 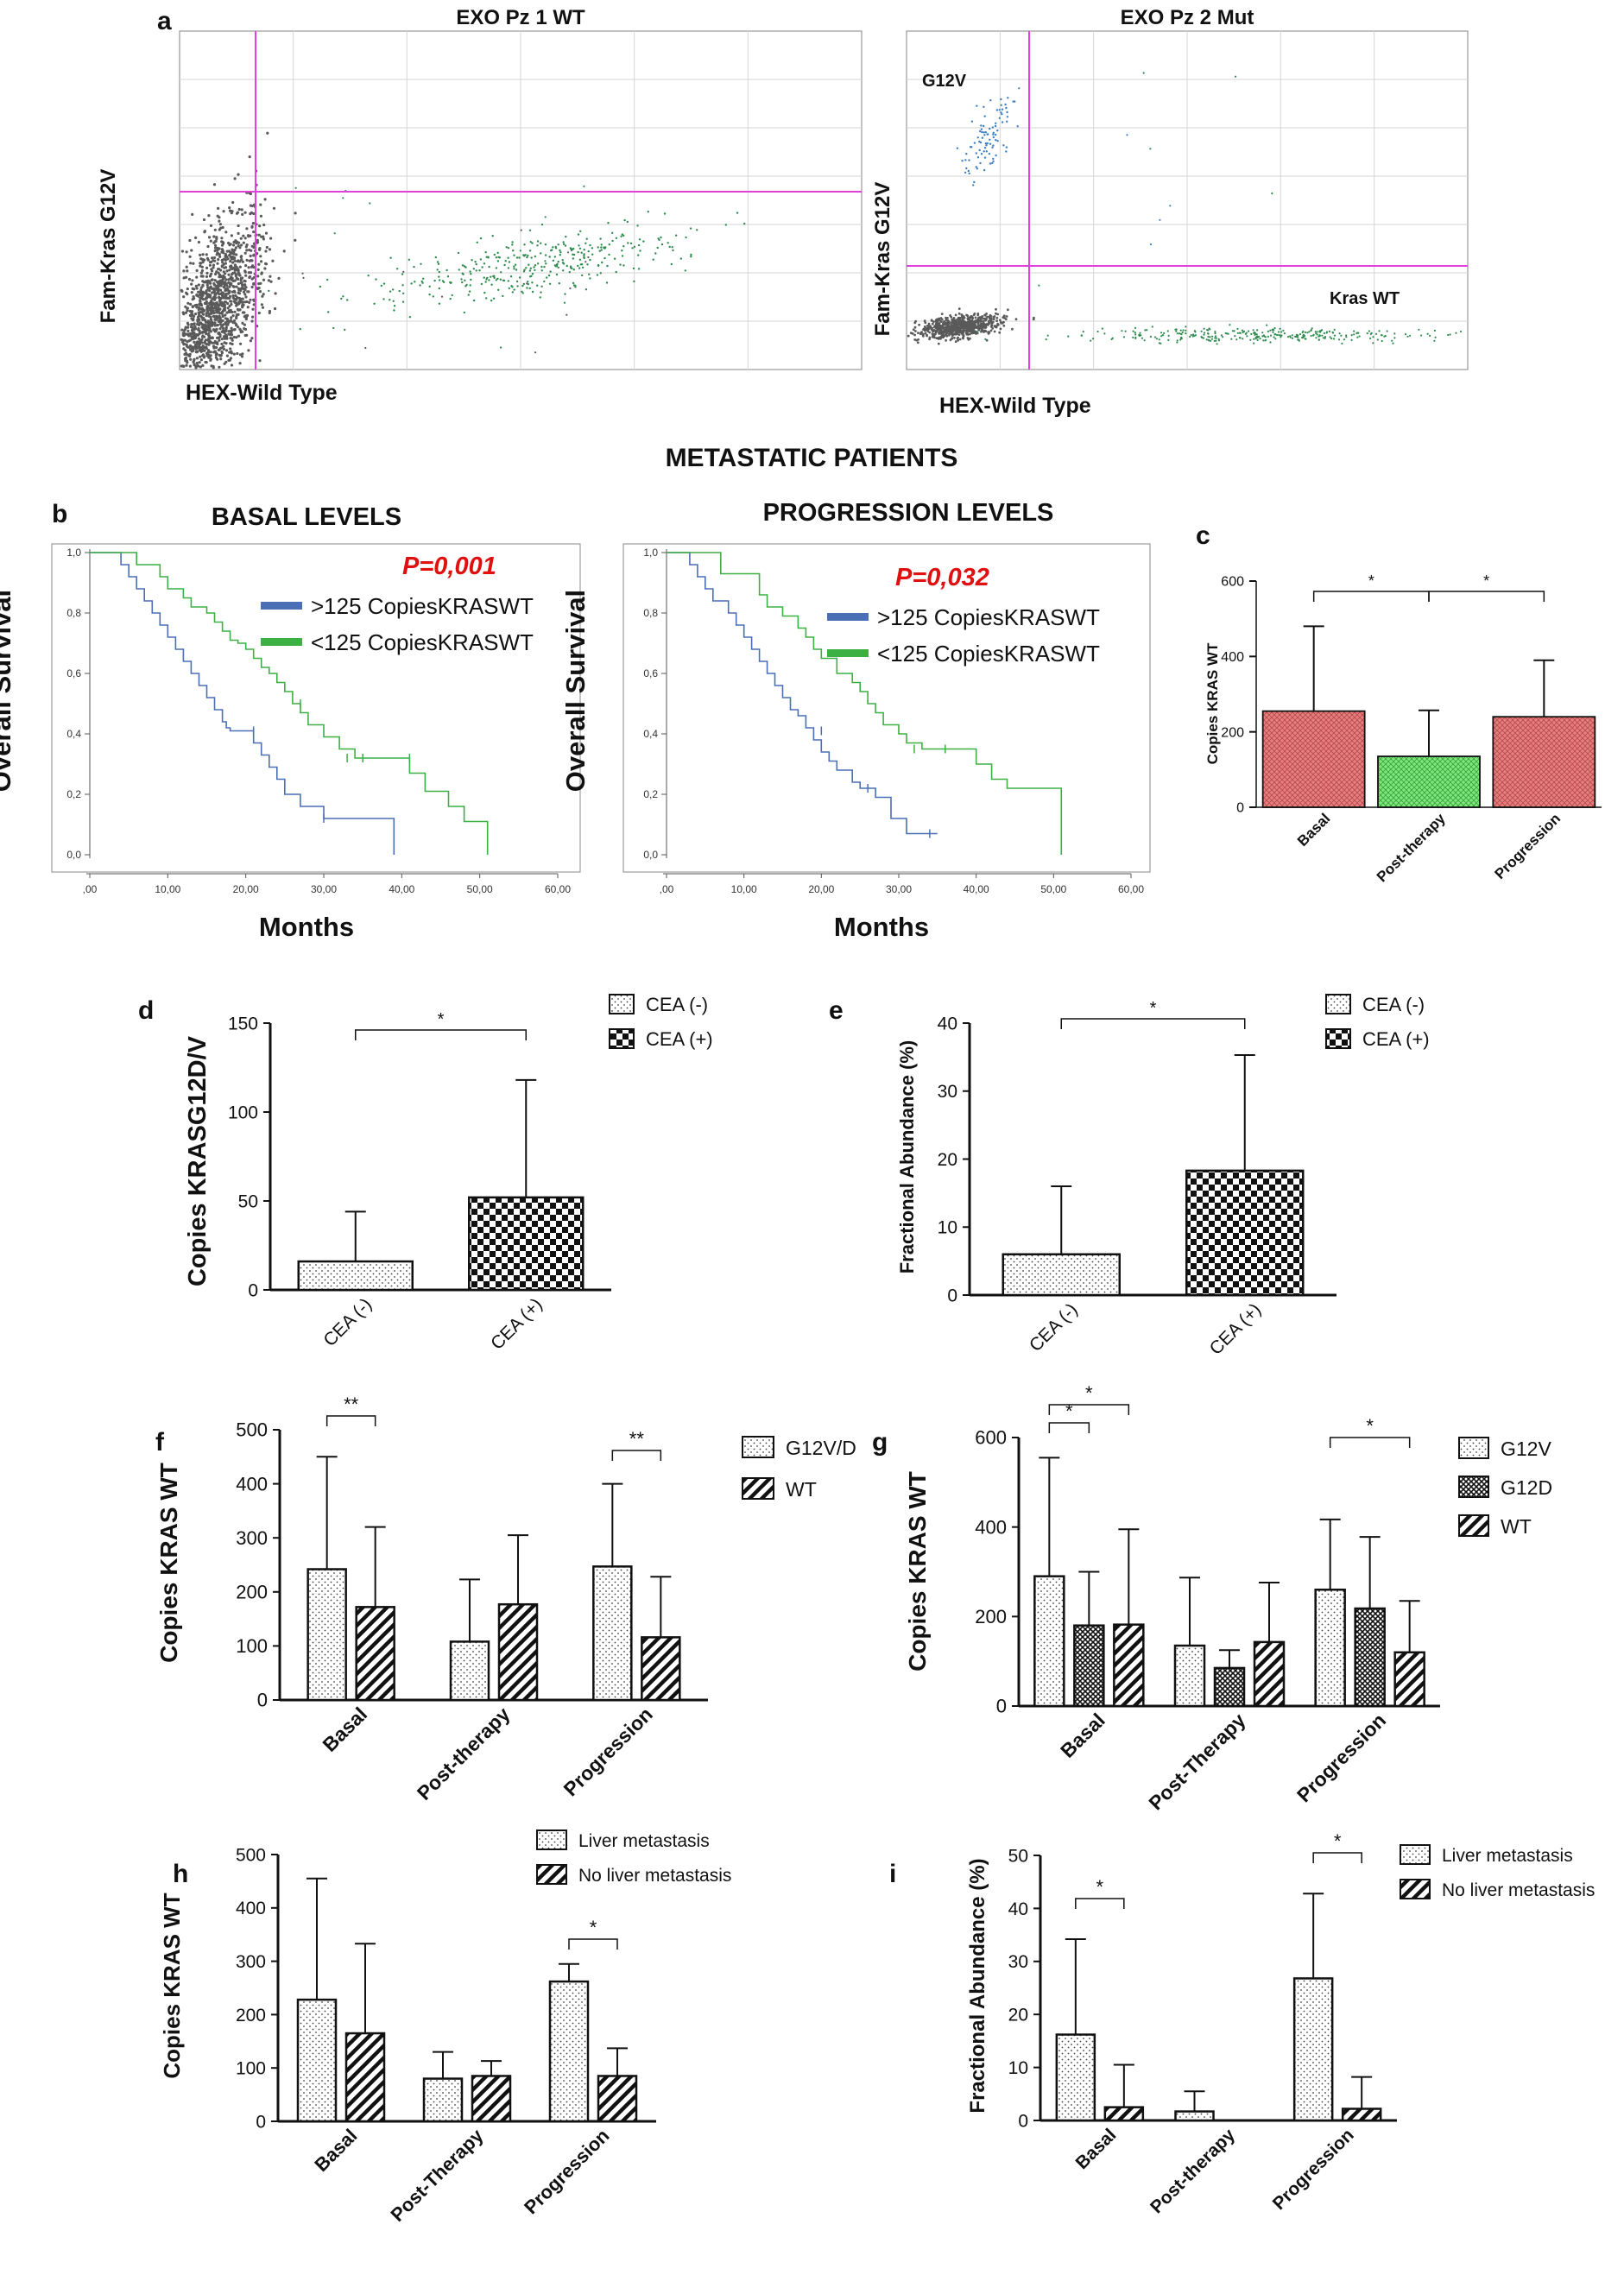 What do you see at coordinates (422, 606) in the screenshot?
I see `legend-label: >125 CopiesKRASWT` at bounding box center [422, 606].